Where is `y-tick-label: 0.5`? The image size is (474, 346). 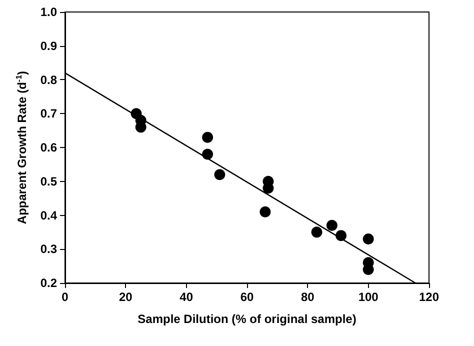 y-tick-label: 0.5 is located at coordinates (49, 181).